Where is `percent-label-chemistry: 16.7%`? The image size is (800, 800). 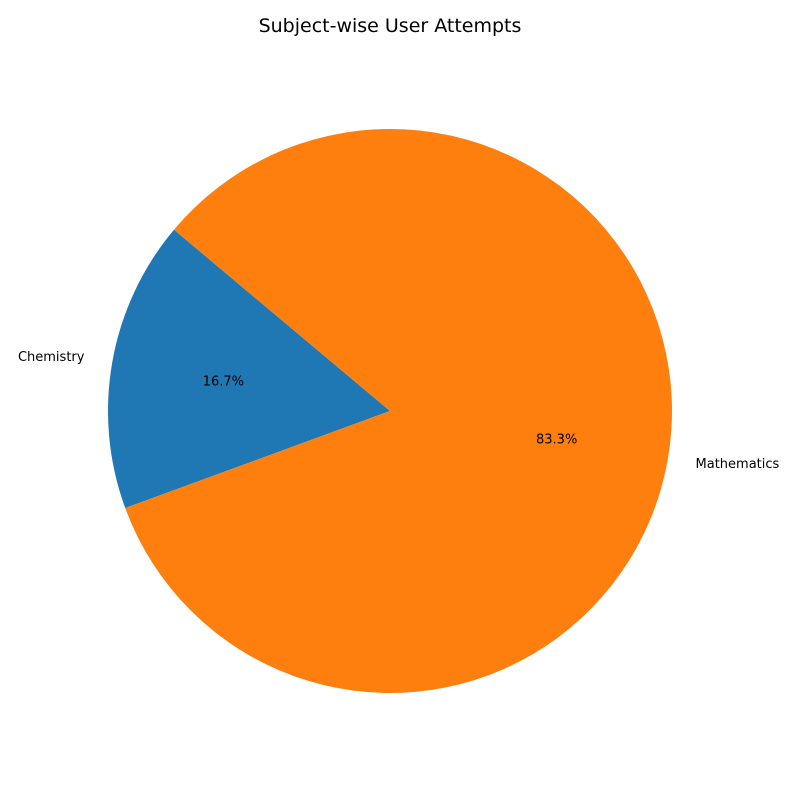 percent-label-chemistry: 16.7% is located at coordinates (223, 381).